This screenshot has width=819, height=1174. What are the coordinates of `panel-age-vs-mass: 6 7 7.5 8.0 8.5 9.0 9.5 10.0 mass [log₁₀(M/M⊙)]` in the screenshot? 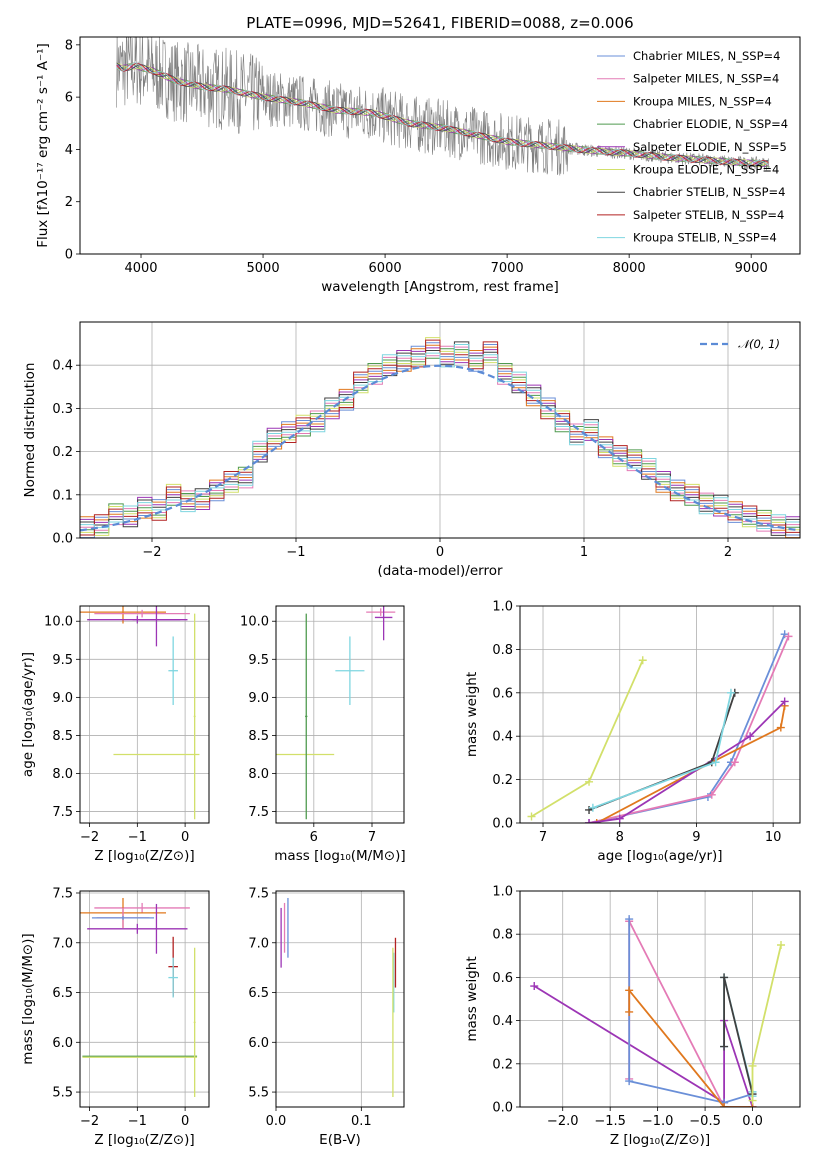 It's located at (323, 734).